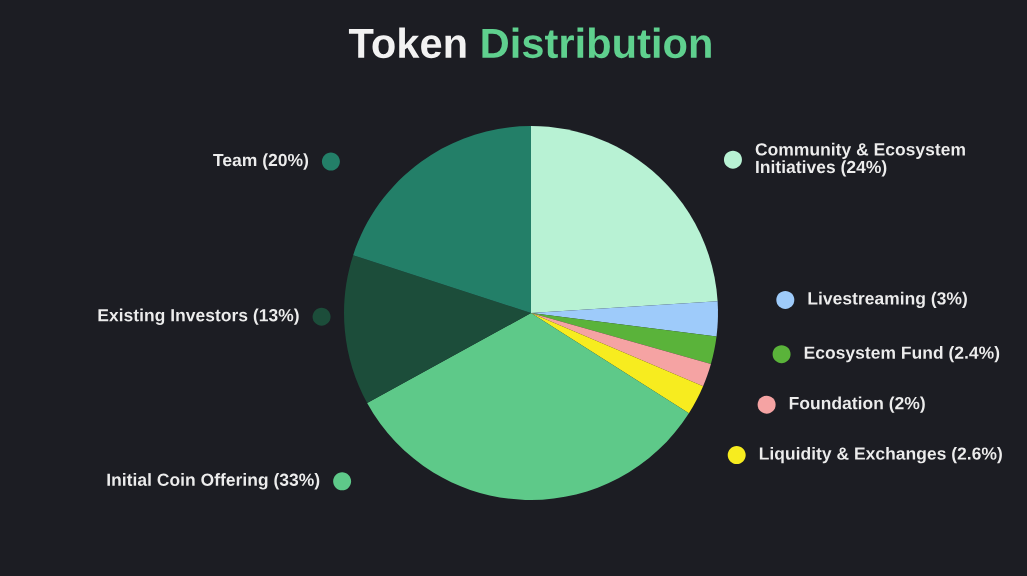 The image size is (1027, 576). What do you see at coordinates (880, 455) in the screenshot?
I see `legend-label: Liquidity & Exchanges (2.6%)` at bounding box center [880, 455].